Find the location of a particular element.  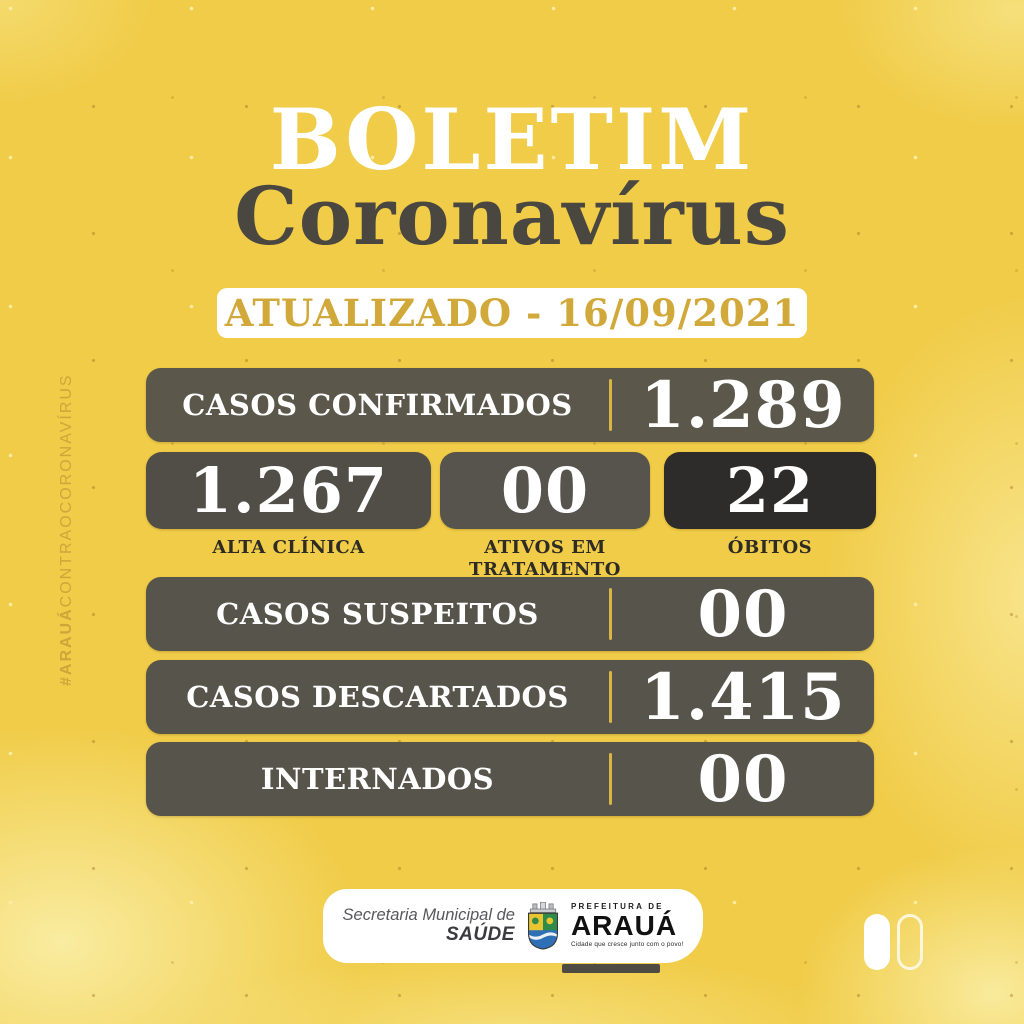

clinical-discharge-value: 1.267 is located at coordinates (288, 490).